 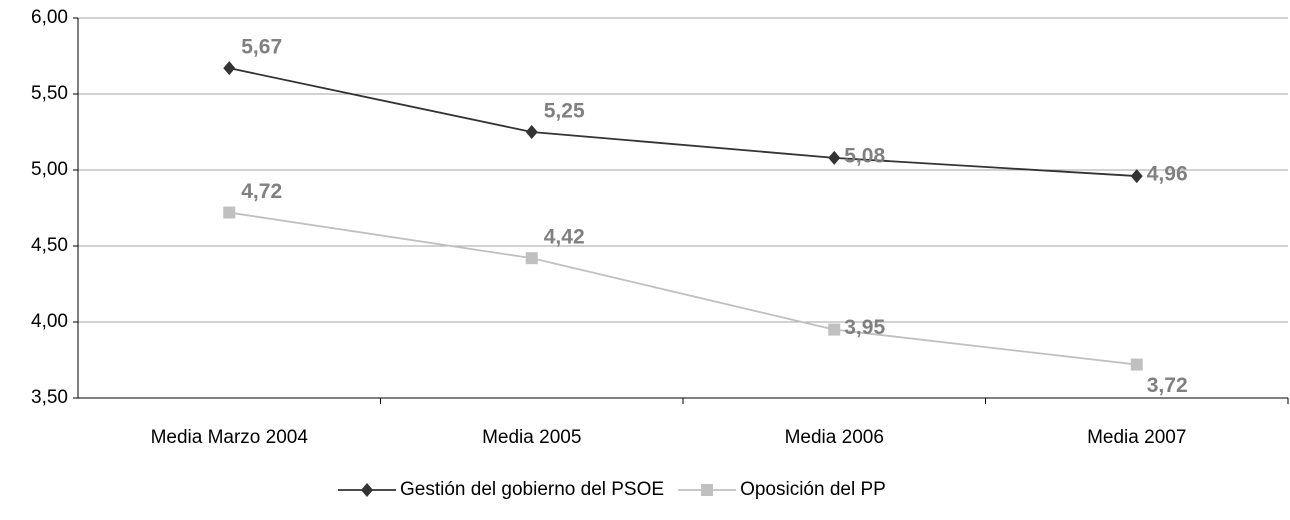 I want to click on value-label: 4,72, so click(x=261, y=191).